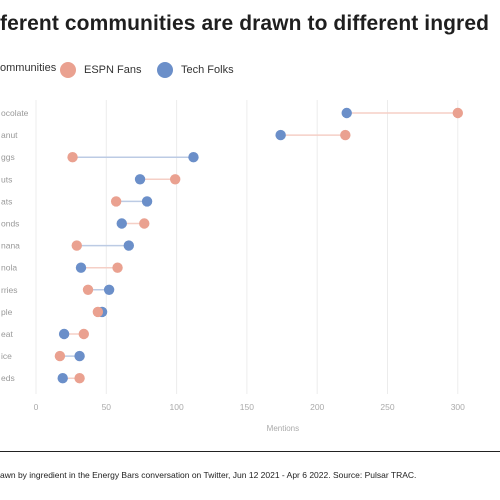  I want to click on category-label-5: onds, so click(10, 224).